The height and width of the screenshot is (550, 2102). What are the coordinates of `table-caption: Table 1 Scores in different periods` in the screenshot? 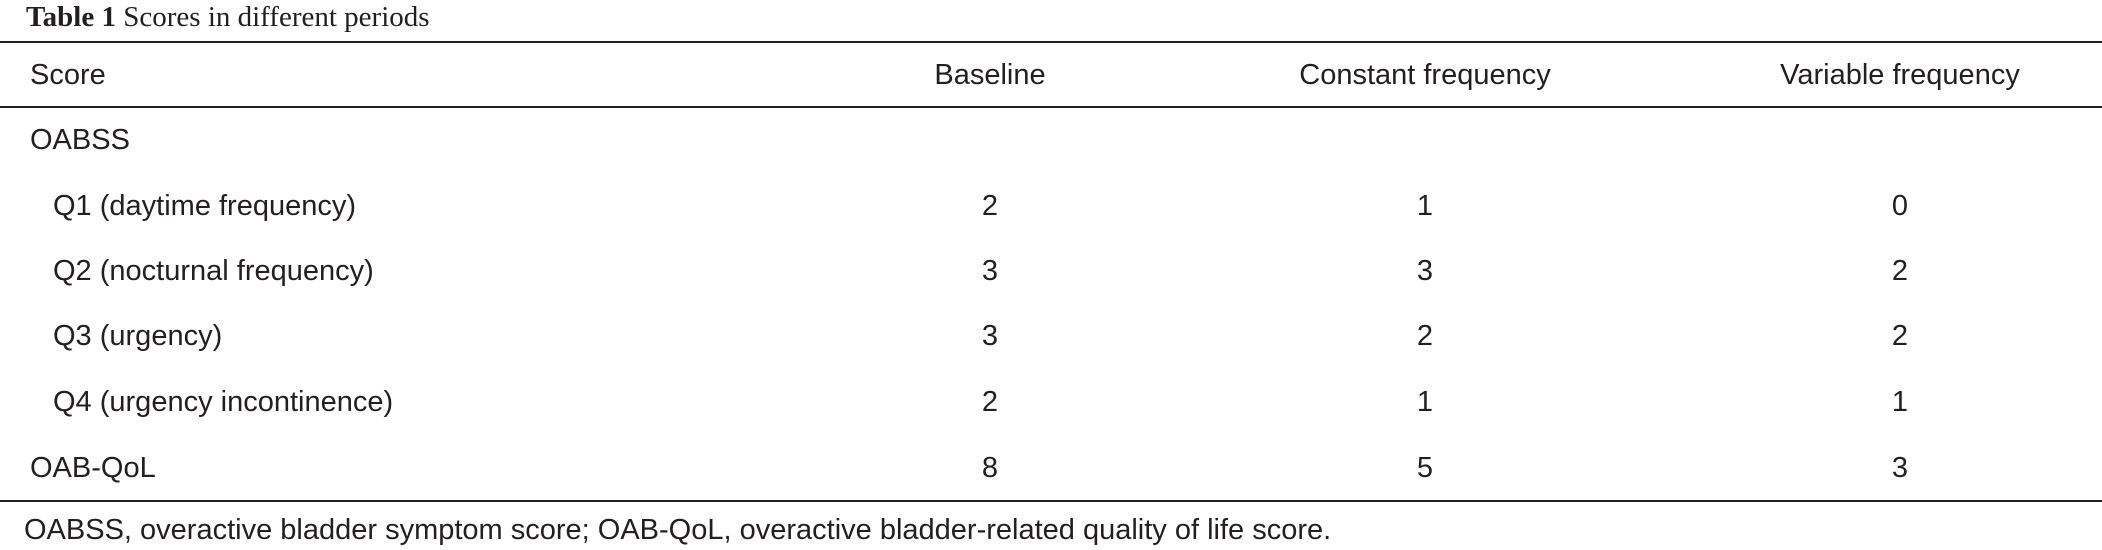 It's located at (228, 17).